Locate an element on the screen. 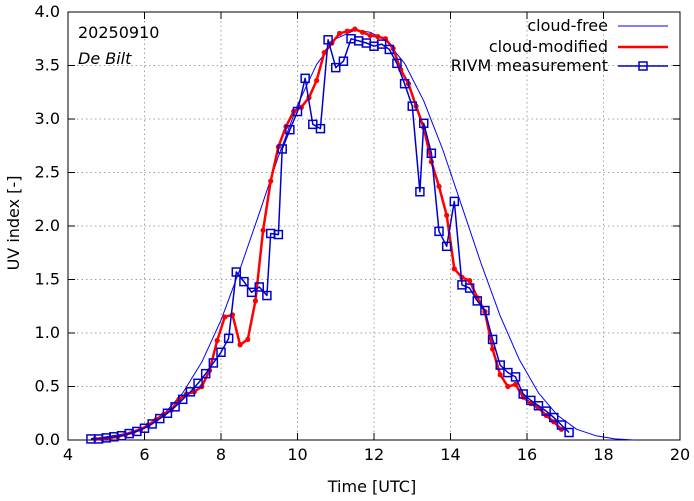 The width and height of the screenshot is (694, 501). y-tick-label: 1.0 is located at coordinates (47, 332).